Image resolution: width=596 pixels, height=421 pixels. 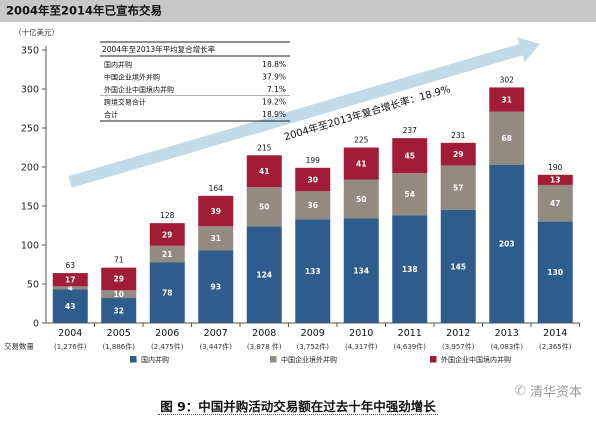 I want to click on label-domestic: 93, so click(x=216, y=287).